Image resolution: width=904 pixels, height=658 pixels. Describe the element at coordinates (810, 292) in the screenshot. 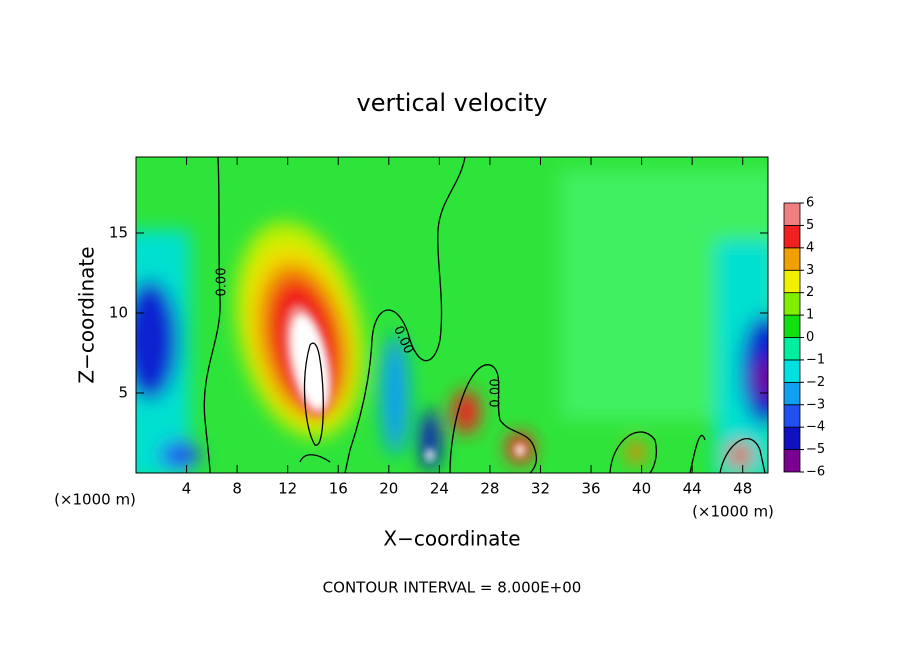

I see `colorbar-label: 2` at that location.